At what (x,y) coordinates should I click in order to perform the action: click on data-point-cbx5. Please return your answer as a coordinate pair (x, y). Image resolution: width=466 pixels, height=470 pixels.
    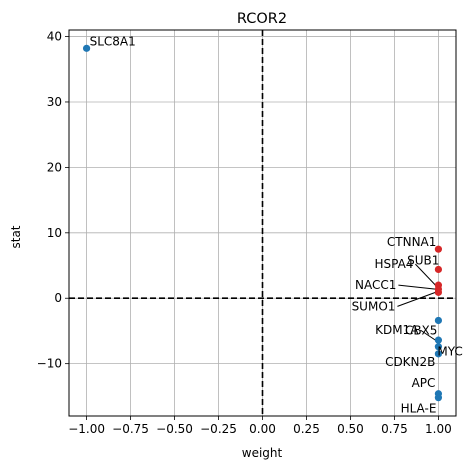
    Looking at the image, I should click on (438, 320).